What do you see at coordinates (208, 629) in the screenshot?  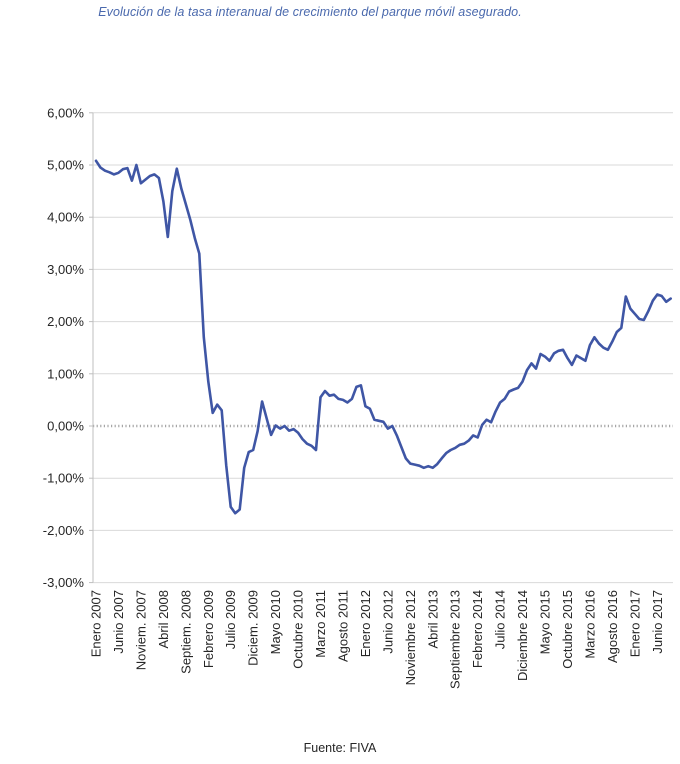 I see `x-tick-label: Febrero 2009` at bounding box center [208, 629].